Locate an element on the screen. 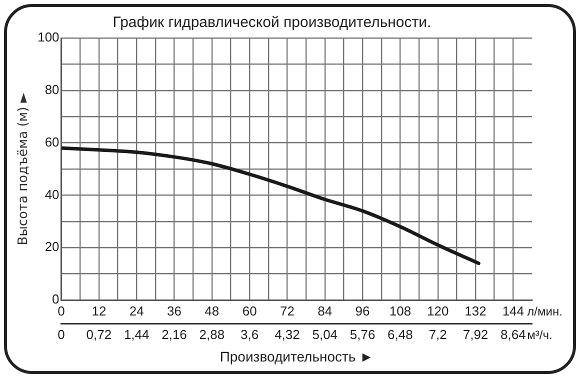  y-tick-label: 80 is located at coordinates (52, 89).